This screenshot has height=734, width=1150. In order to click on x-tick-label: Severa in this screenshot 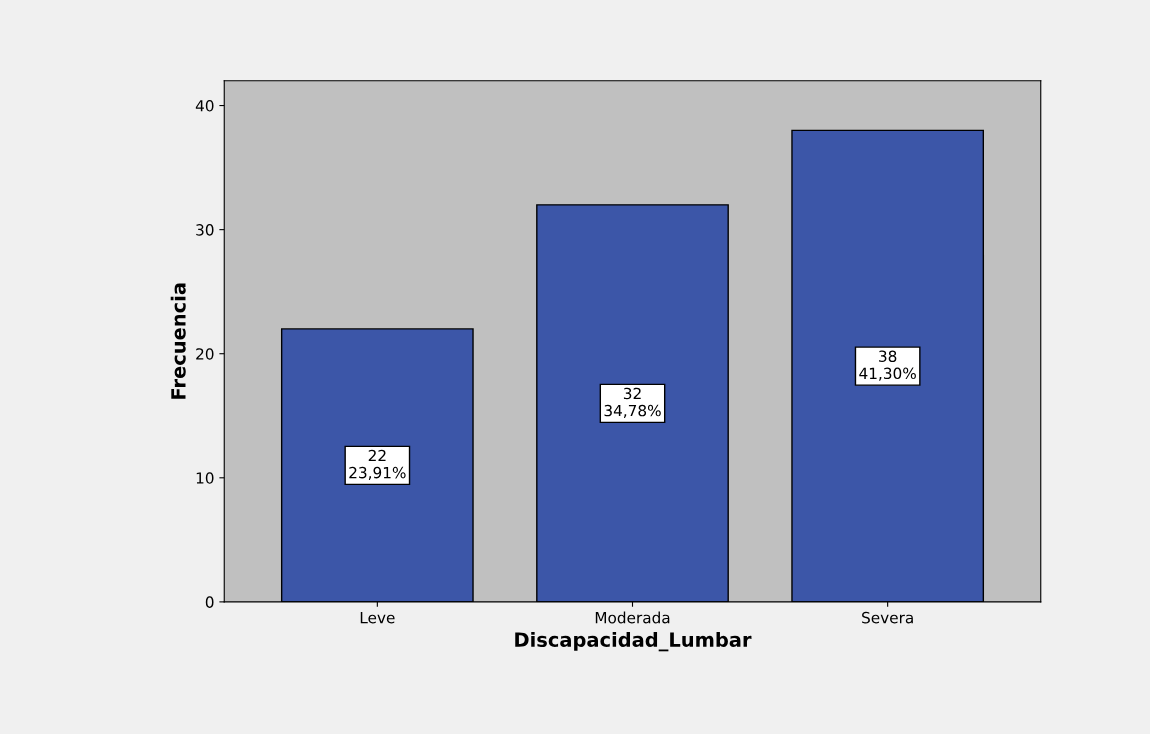, I will do `click(887, 617)`.